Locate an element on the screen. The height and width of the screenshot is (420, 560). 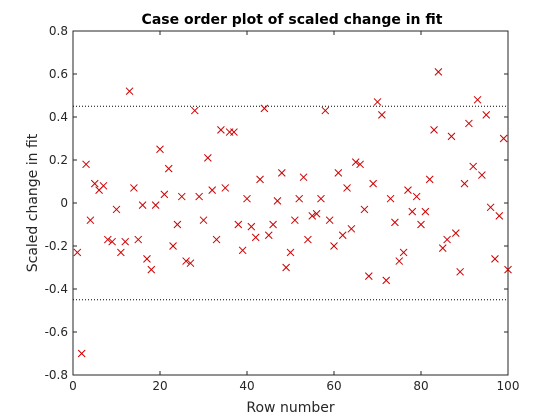
x-tick-label: 80 is located at coordinates (420, 386).